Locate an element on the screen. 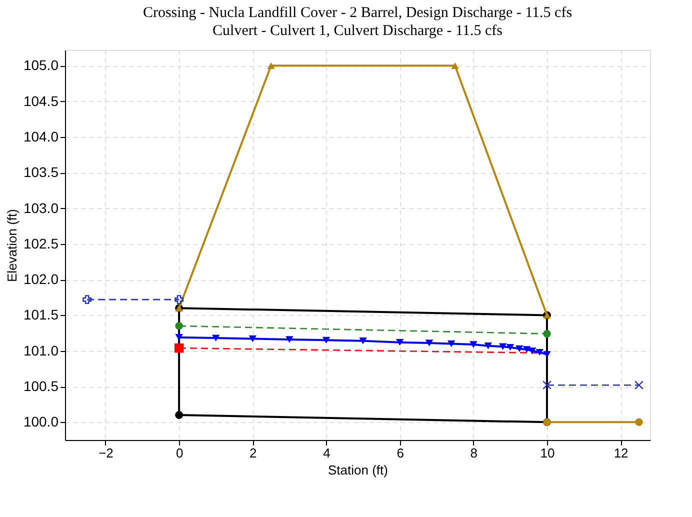 The width and height of the screenshot is (692, 517). y-axis-title: Elevation (ft) is located at coordinates (12, 245).